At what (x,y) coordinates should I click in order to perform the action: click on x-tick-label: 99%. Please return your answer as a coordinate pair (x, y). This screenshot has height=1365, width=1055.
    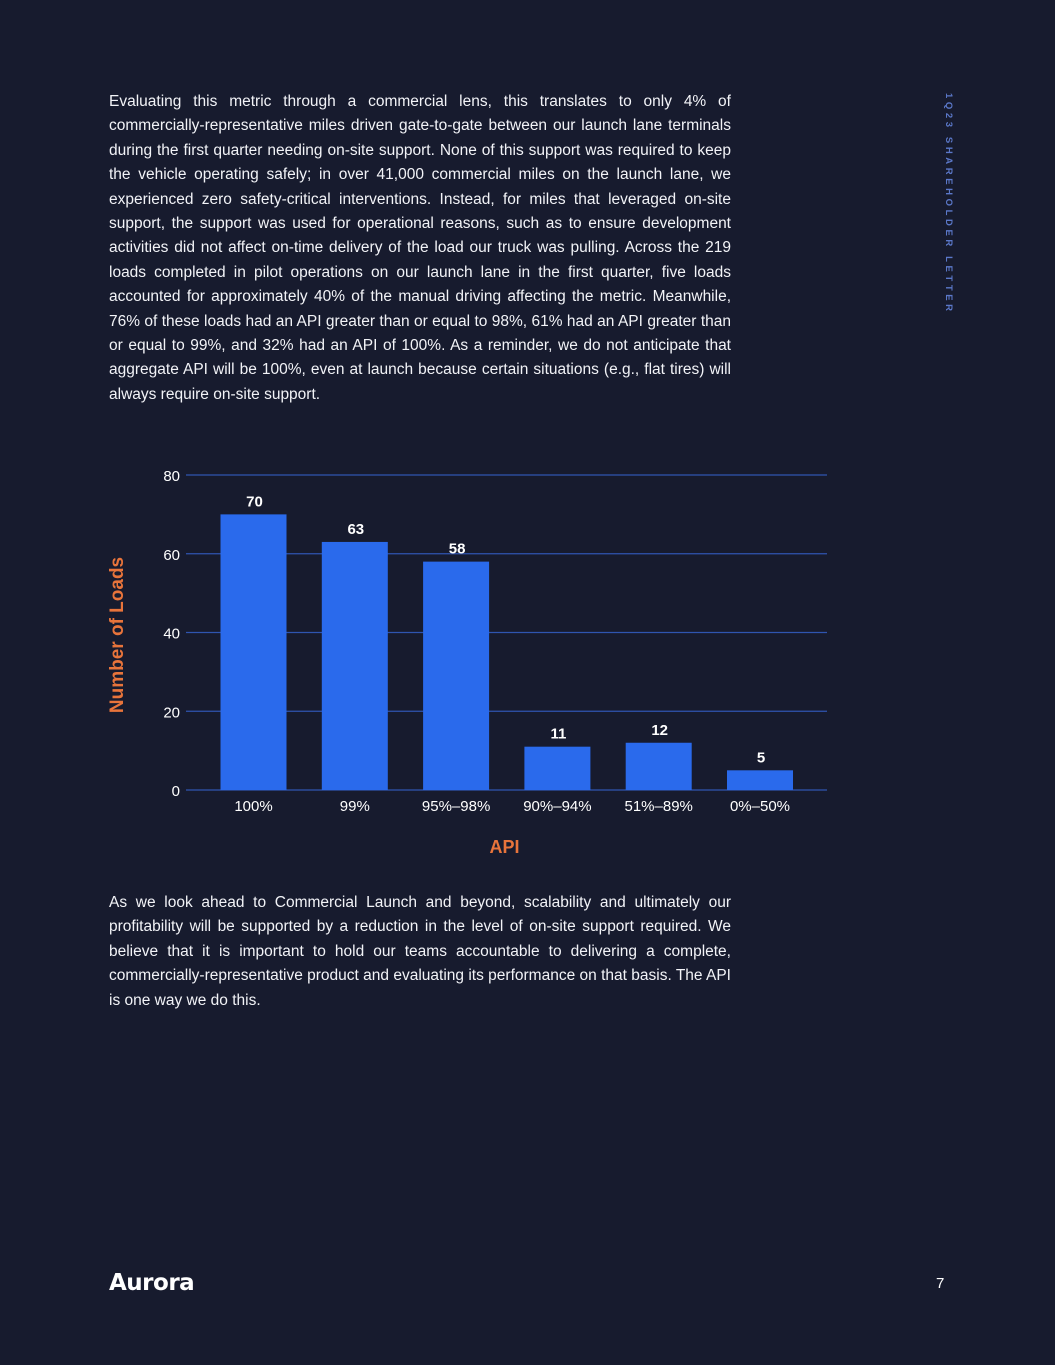
    Looking at the image, I should click on (355, 806).